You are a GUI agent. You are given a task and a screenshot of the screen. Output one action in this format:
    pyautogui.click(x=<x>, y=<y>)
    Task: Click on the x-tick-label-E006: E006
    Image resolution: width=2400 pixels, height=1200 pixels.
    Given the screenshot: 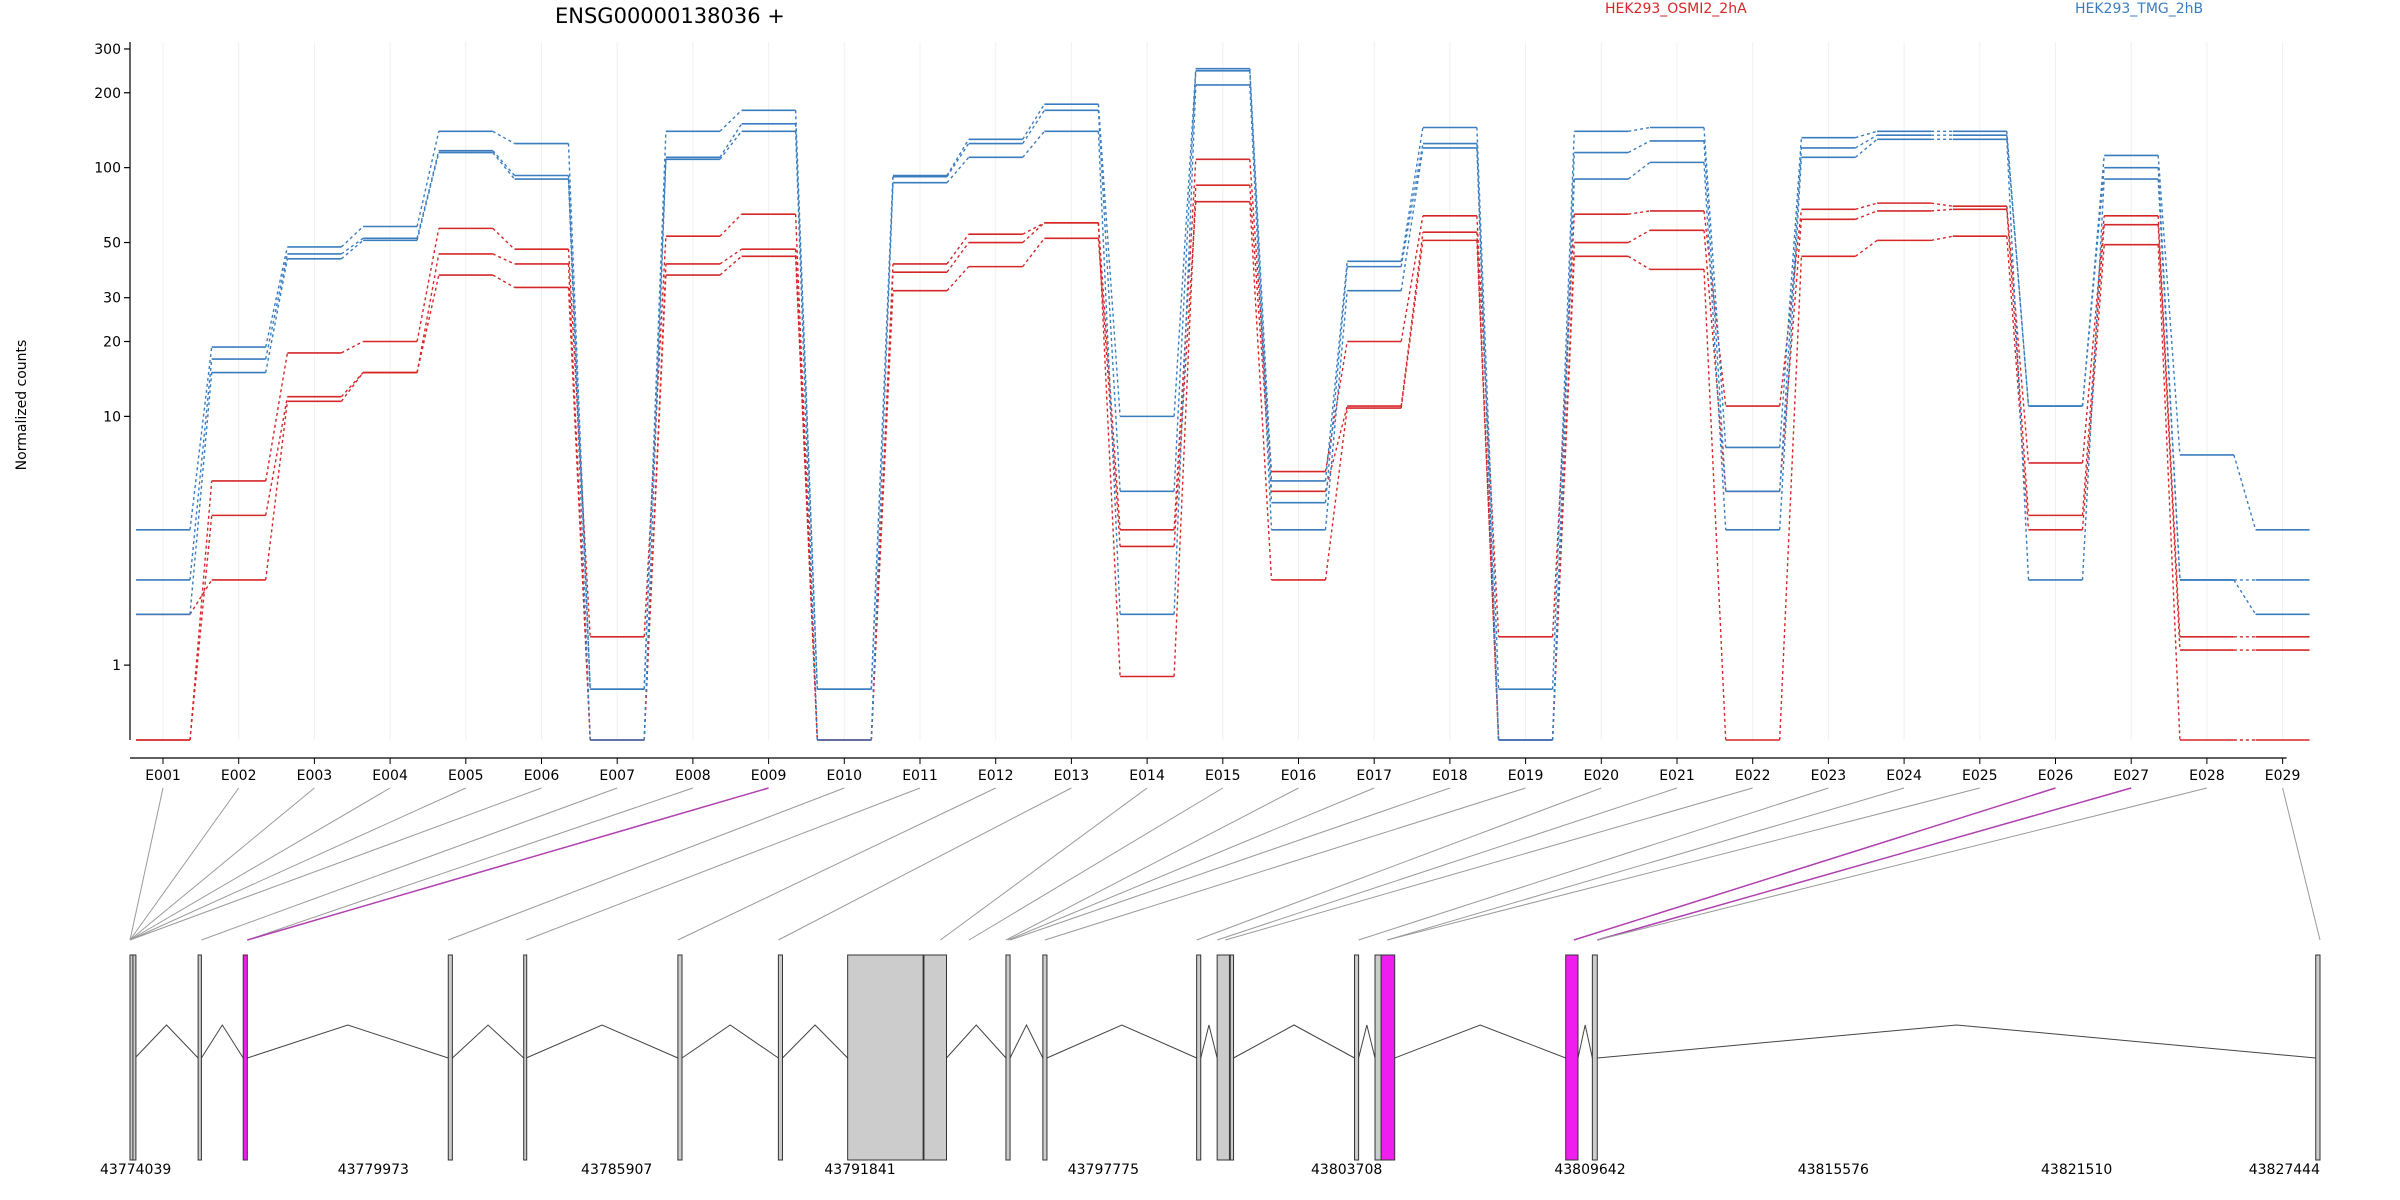 What is the action you would take?
    pyautogui.click(x=542, y=776)
    